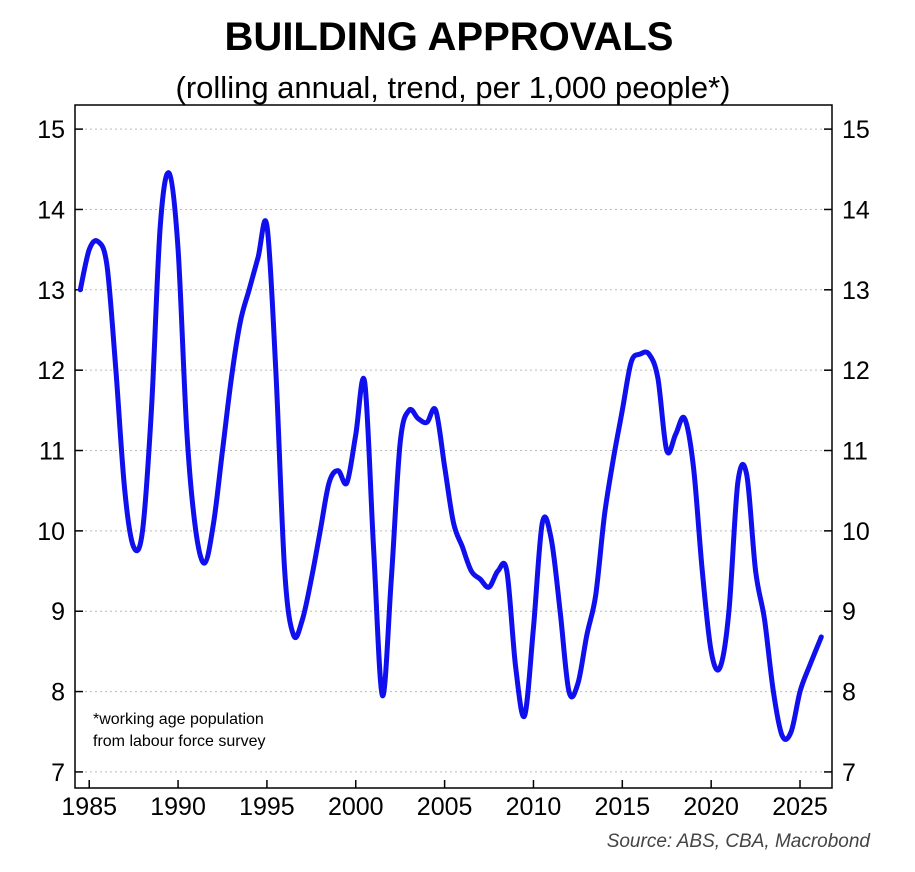 Image resolution: width=915 pixels, height=872 pixels. What do you see at coordinates (856, 130) in the screenshot?
I see `y-tick-label-right: 15` at bounding box center [856, 130].